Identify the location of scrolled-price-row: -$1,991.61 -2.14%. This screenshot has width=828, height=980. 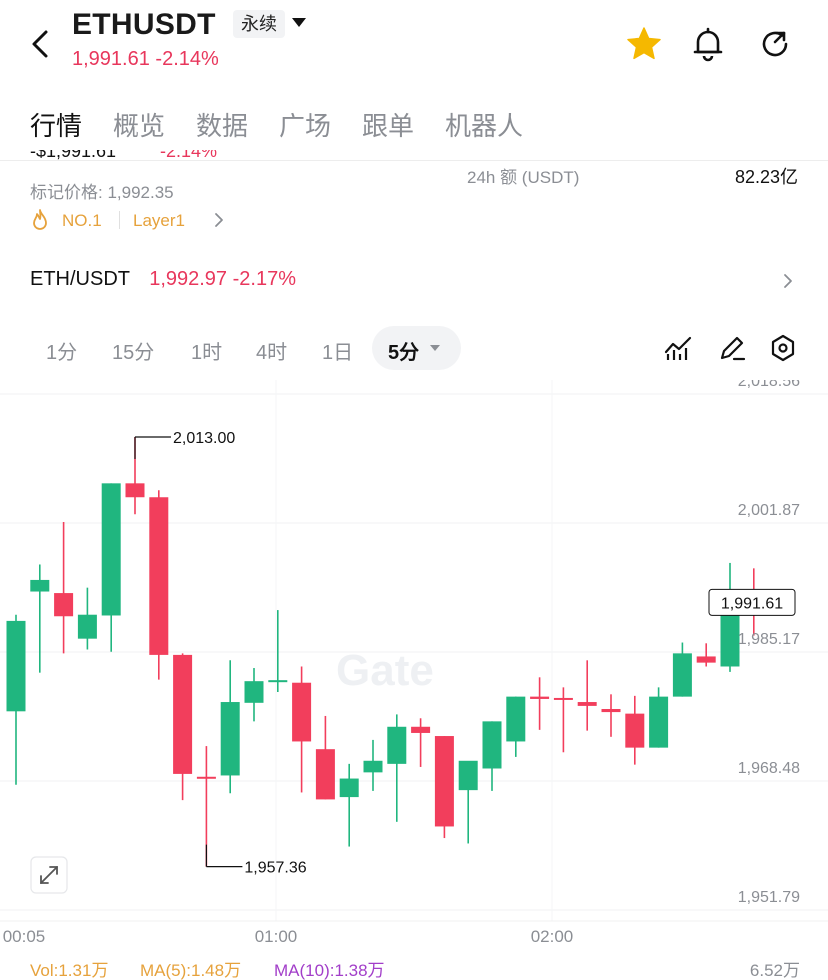
(180, 157).